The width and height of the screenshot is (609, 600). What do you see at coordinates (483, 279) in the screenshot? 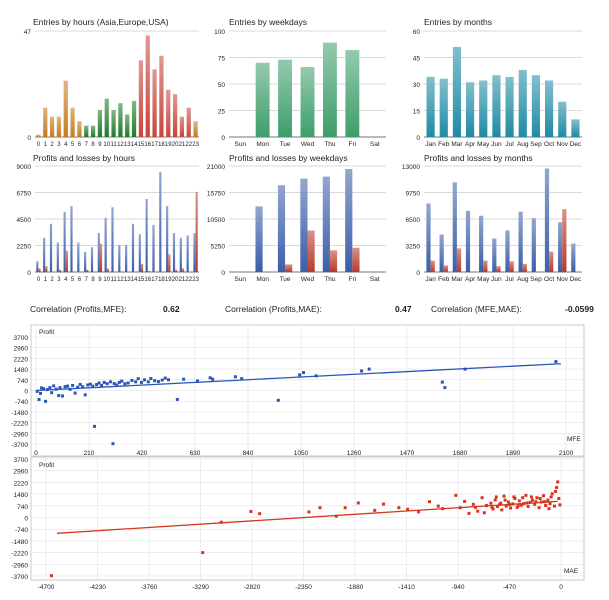
I see `x-tick-label: May` at bounding box center [483, 279].